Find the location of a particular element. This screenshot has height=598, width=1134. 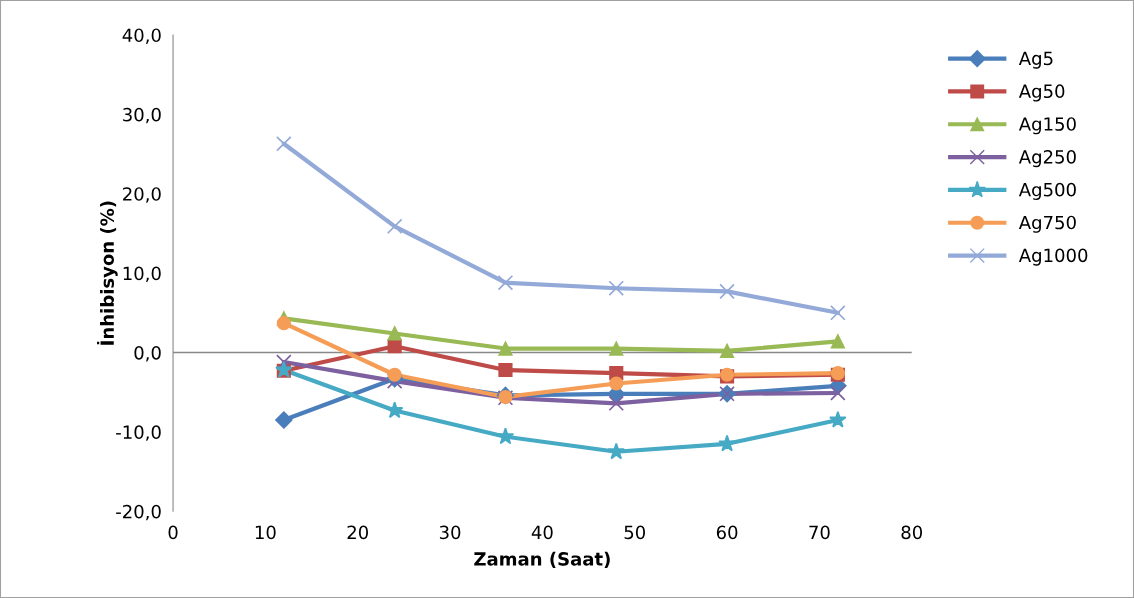

legend-label: Ag1000 is located at coordinates (1053, 257).